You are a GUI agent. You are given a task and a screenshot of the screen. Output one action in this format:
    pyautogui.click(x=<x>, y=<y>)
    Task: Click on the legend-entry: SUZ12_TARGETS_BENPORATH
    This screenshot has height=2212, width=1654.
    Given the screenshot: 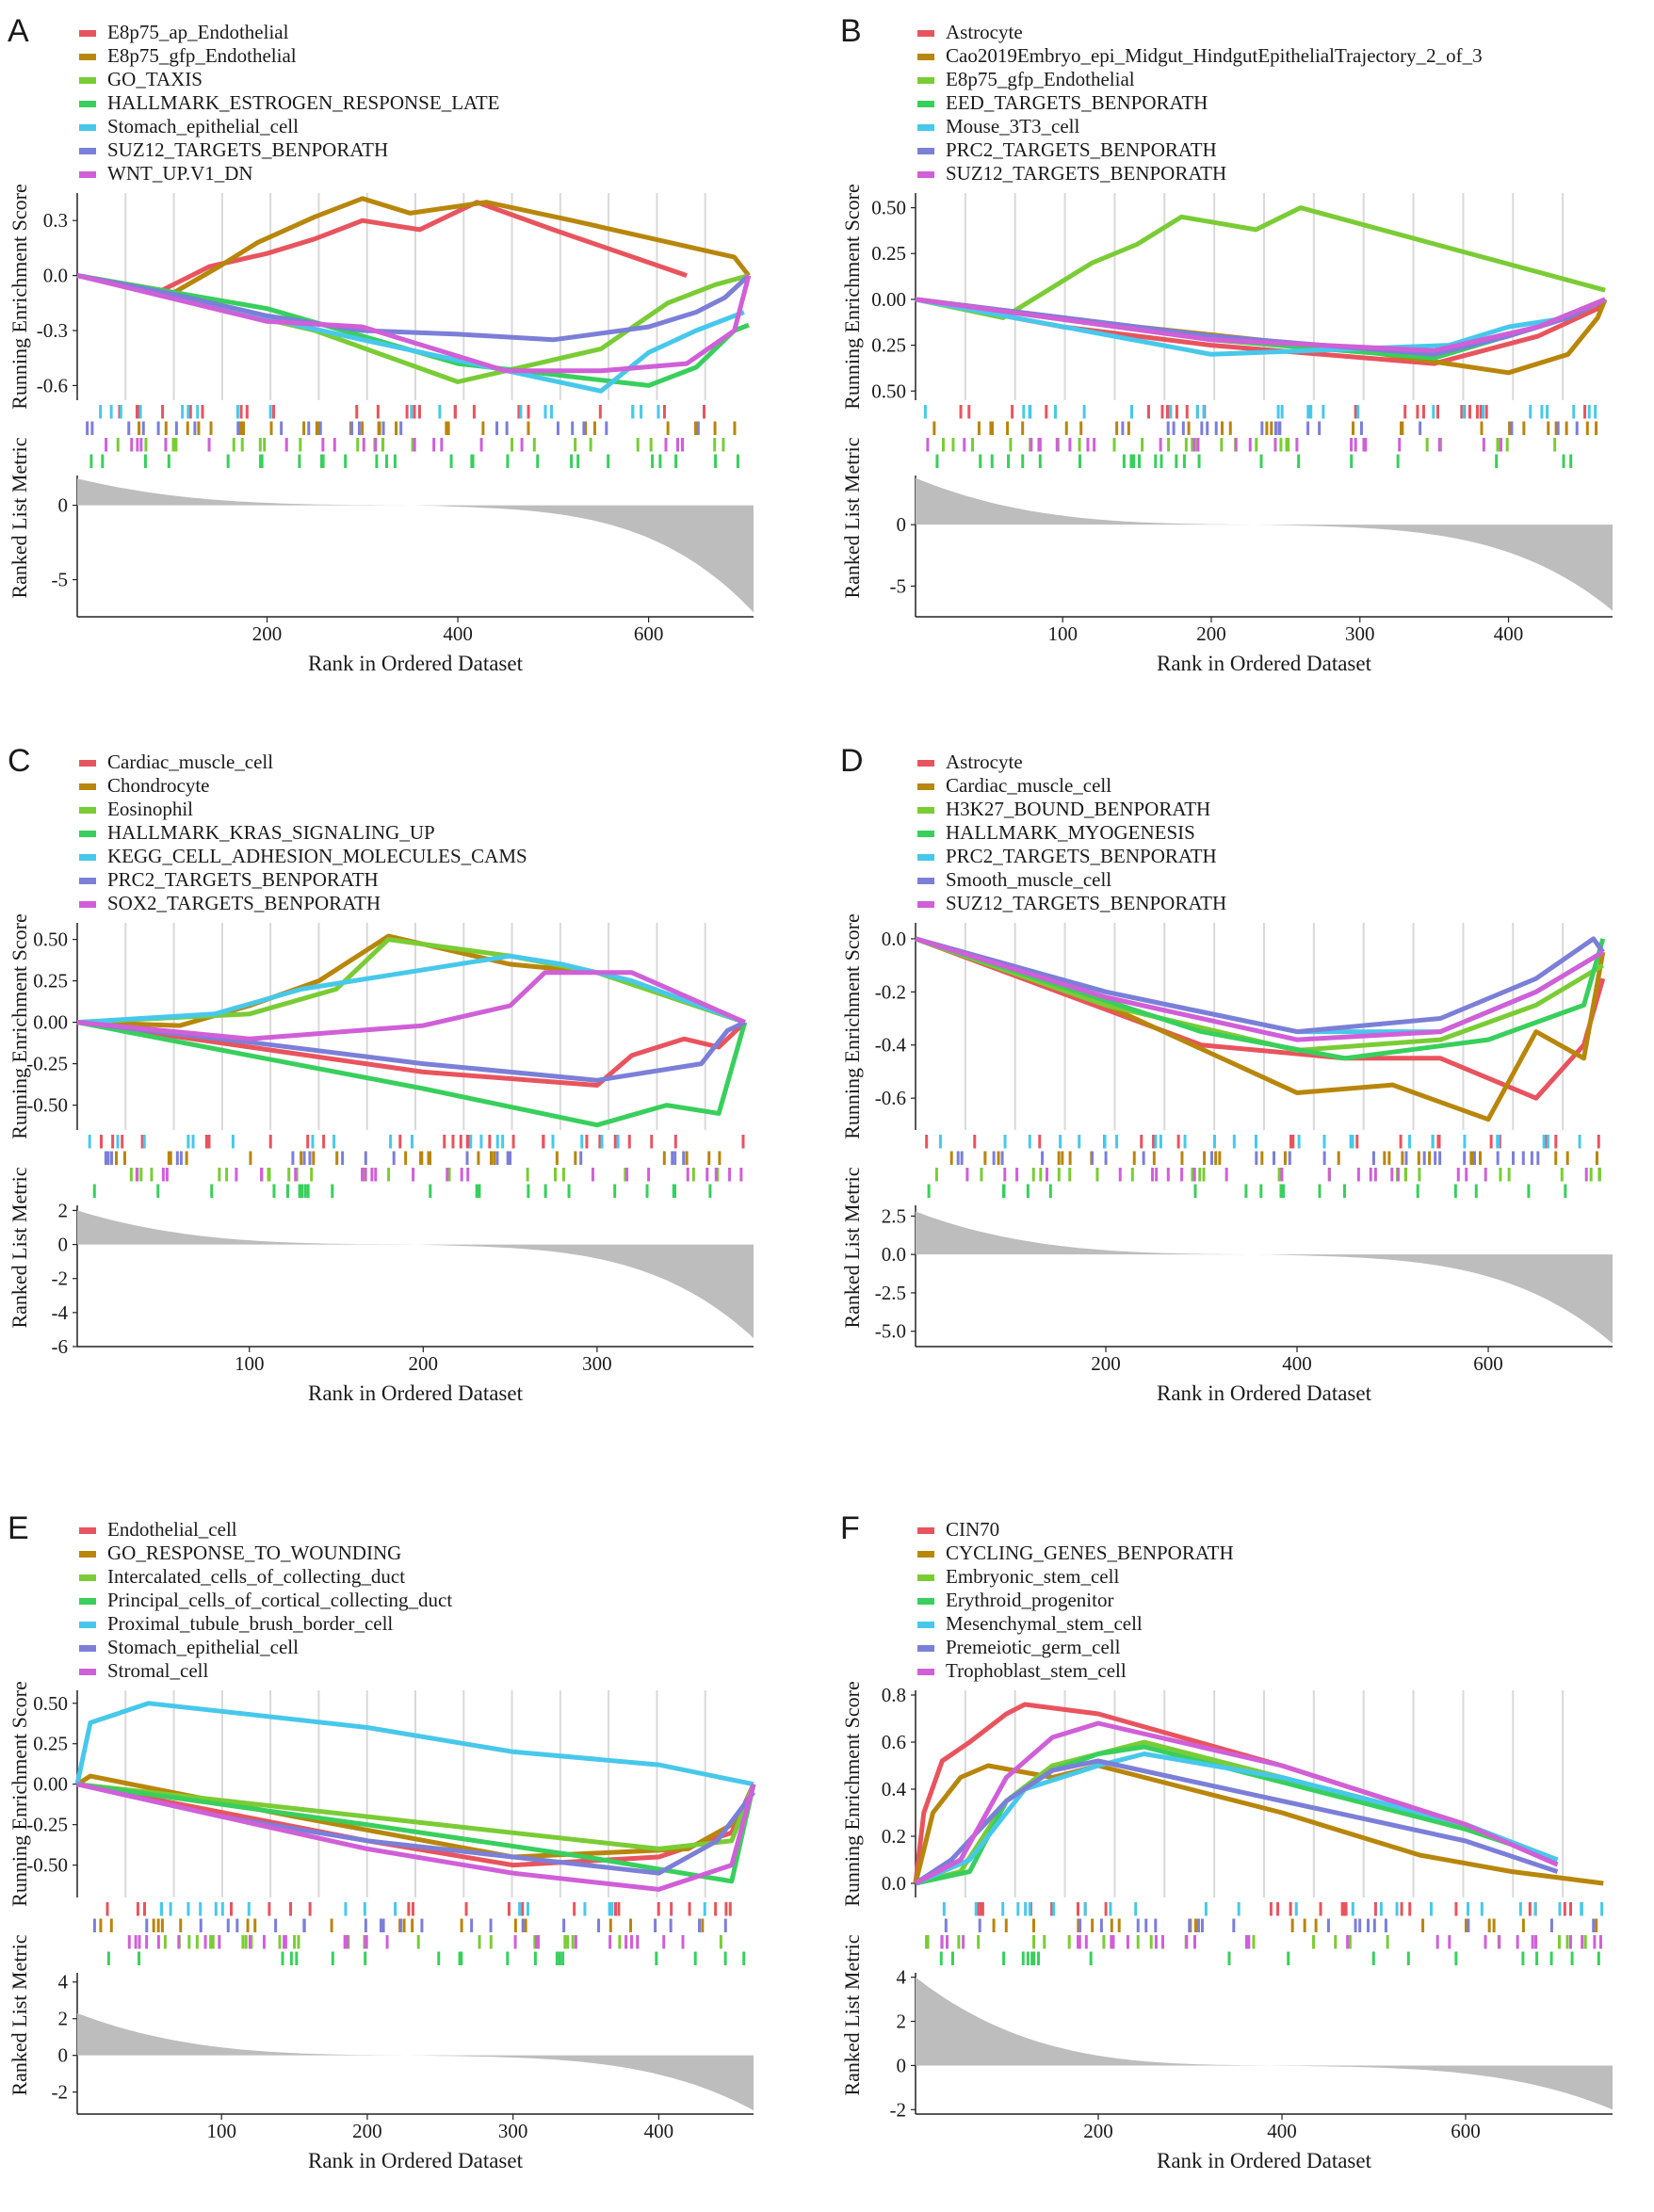 What is the action you would take?
    pyautogui.click(x=1086, y=903)
    